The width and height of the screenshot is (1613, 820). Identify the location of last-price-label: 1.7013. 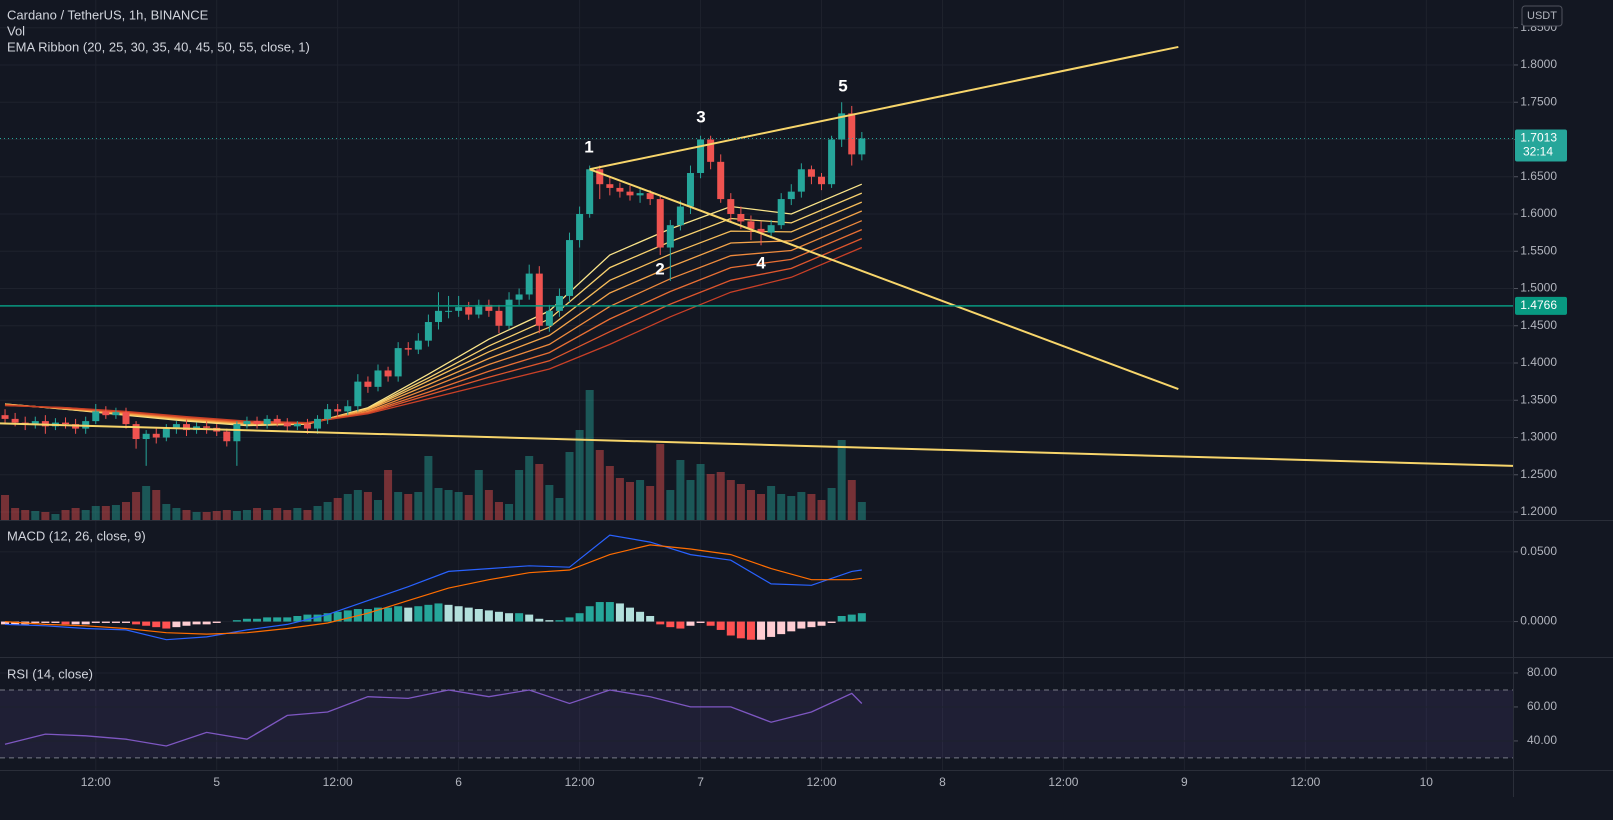
(1538, 138).